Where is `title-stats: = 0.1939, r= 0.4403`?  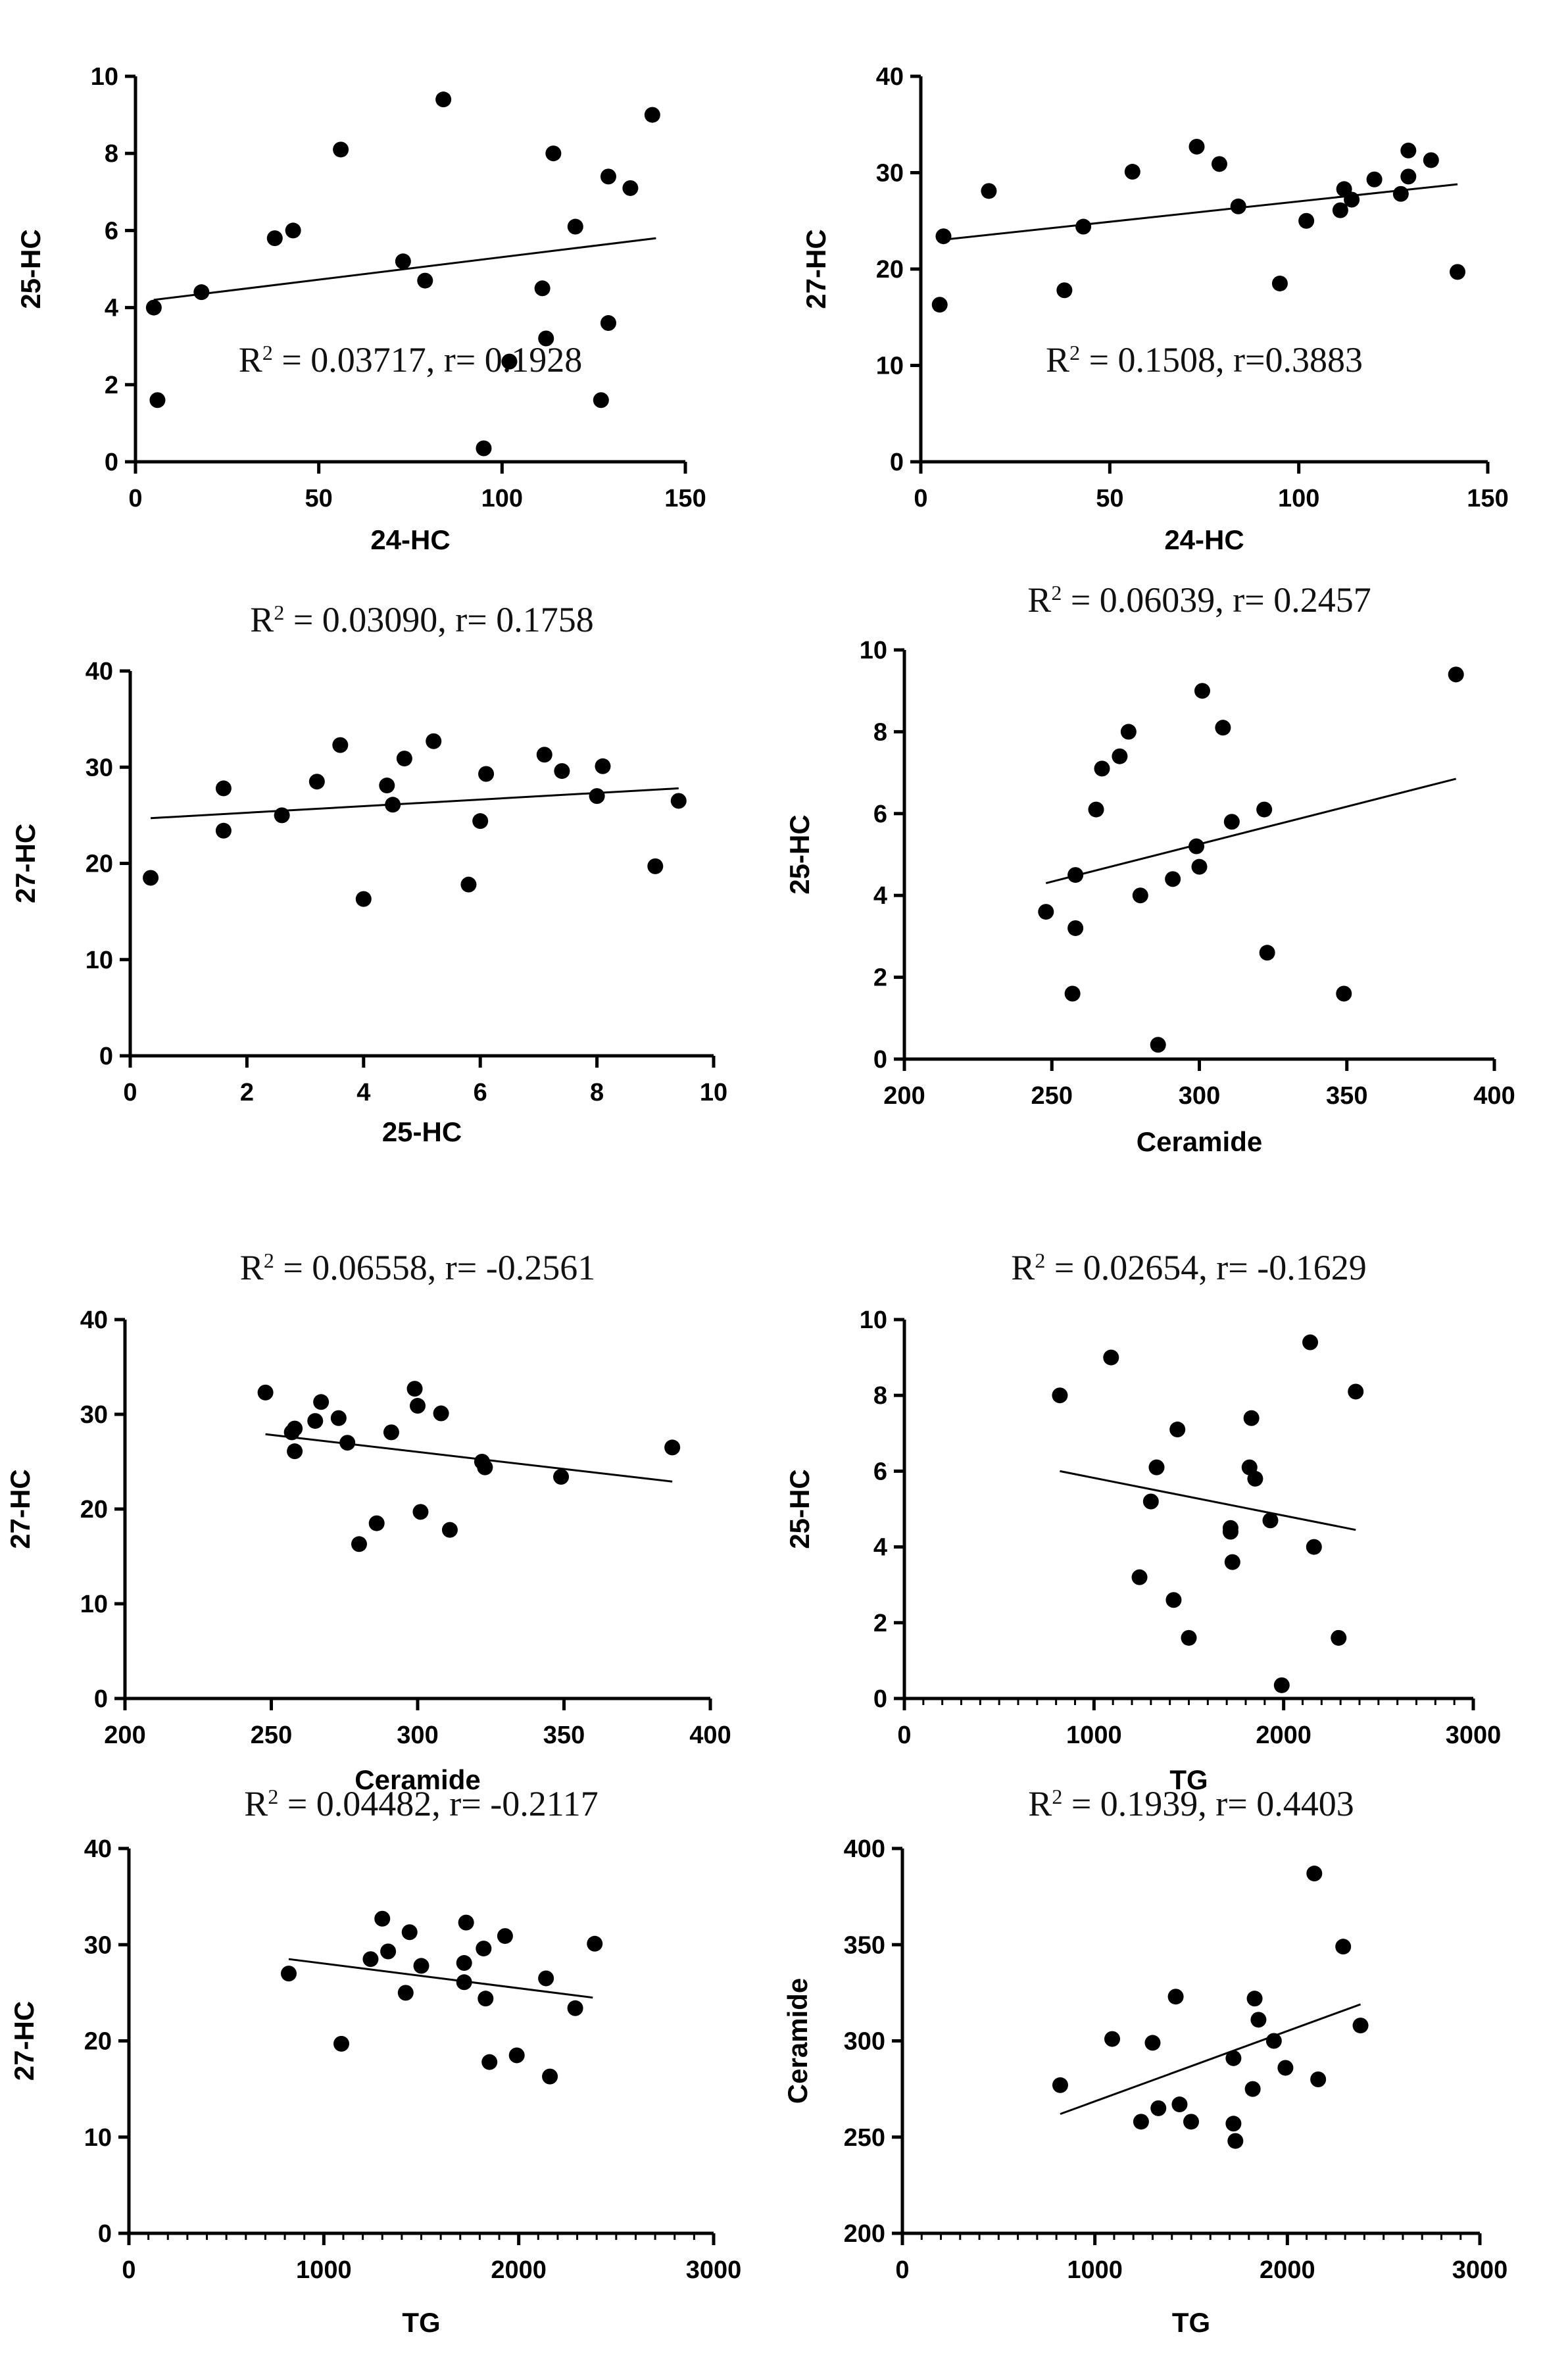 title-stats: = 0.1939, r= 0.4403 is located at coordinates (1208, 1803).